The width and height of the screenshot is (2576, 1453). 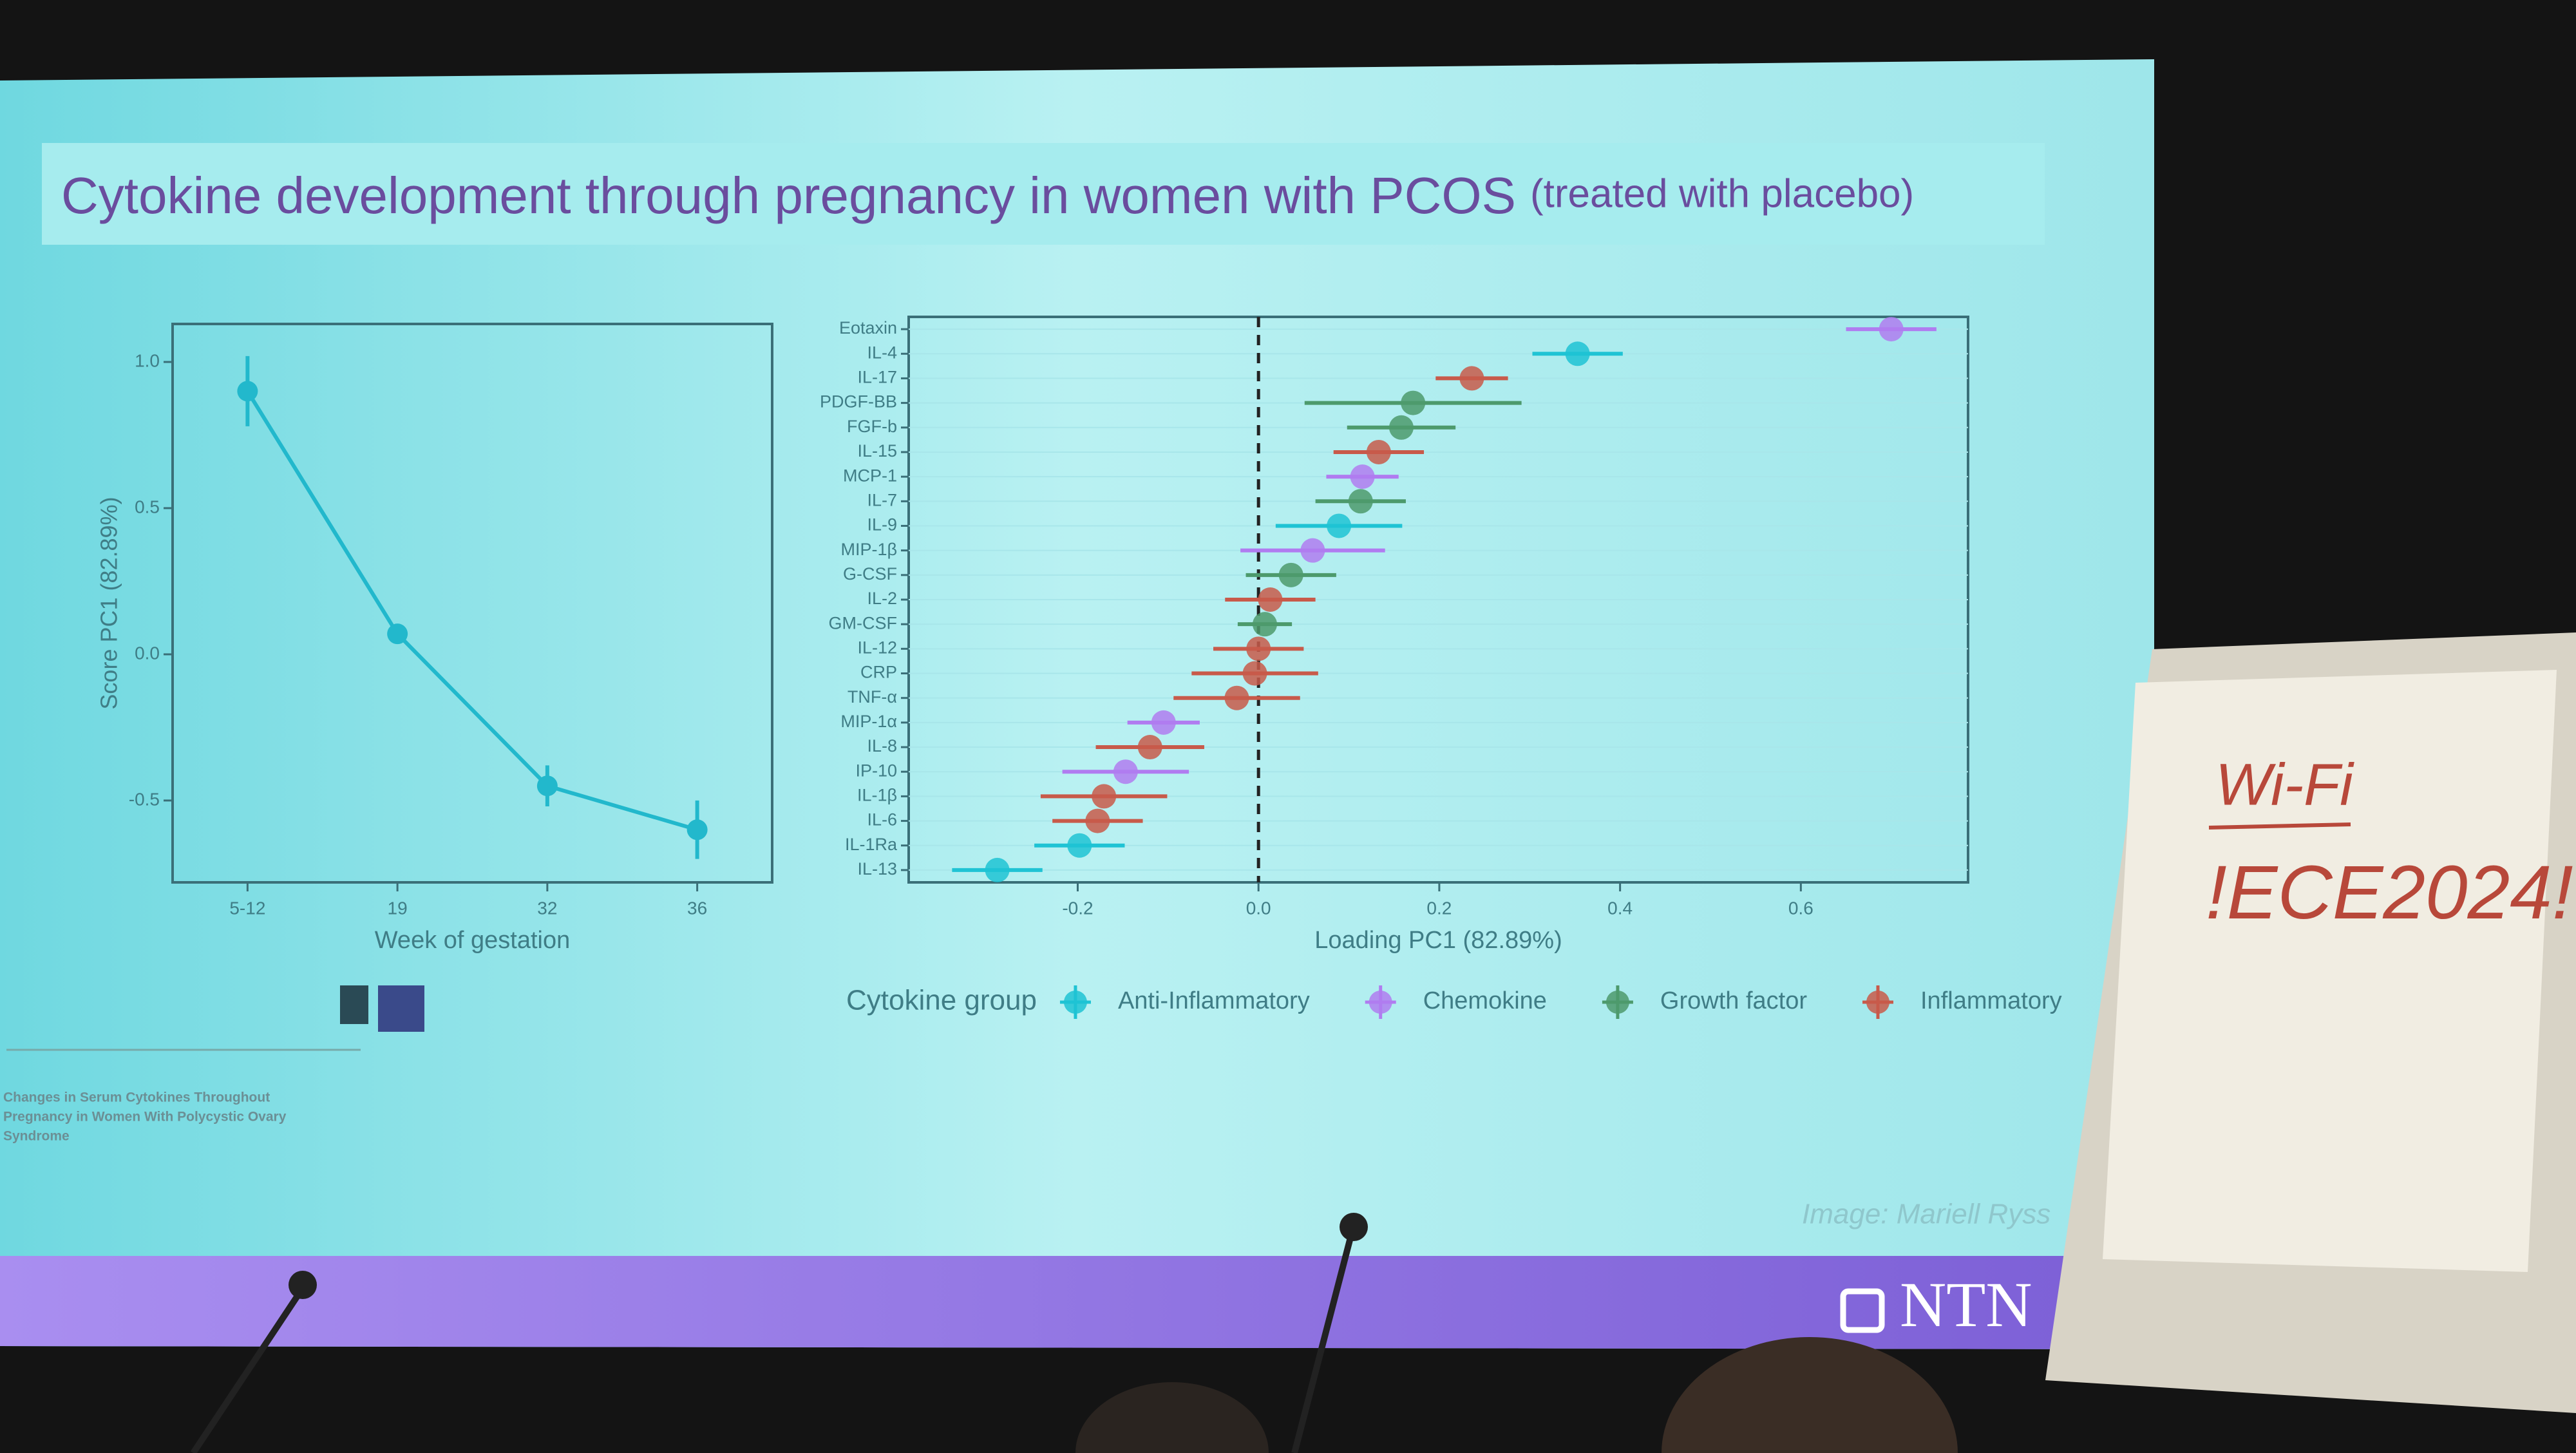 What do you see at coordinates (882, 352) in the screenshot?
I see `y-tick-label: IL-4` at bounding box center [882, 352].